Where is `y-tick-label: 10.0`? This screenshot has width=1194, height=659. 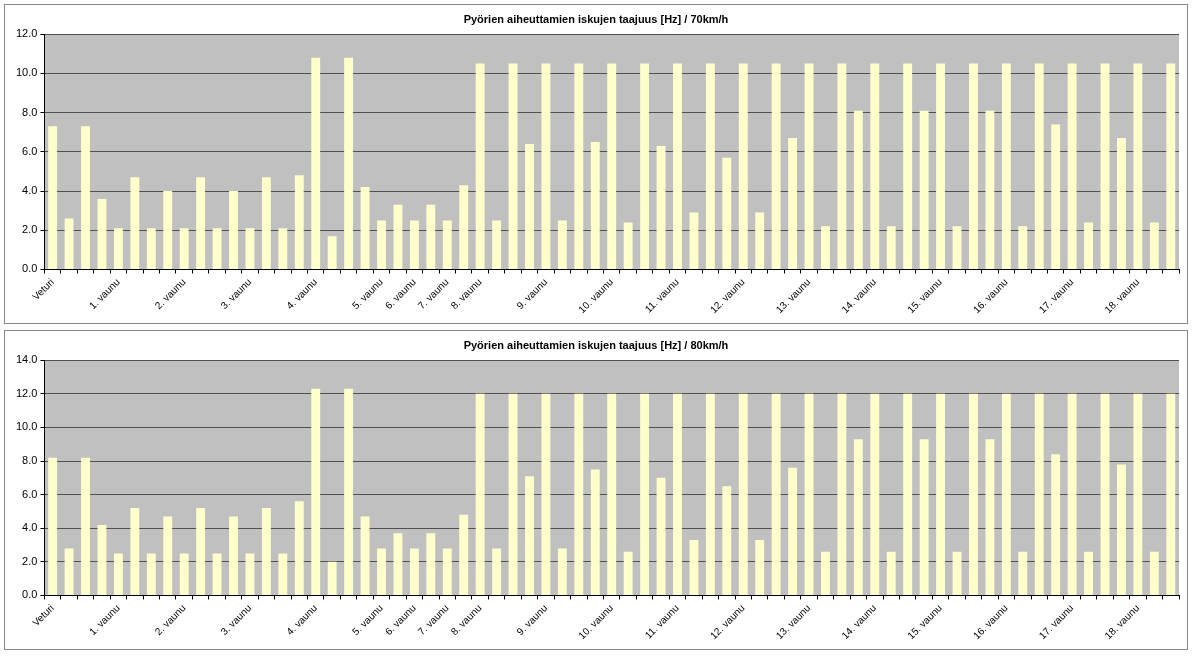
y-tick-label: 10.0 is located at coordinates (26, 426).